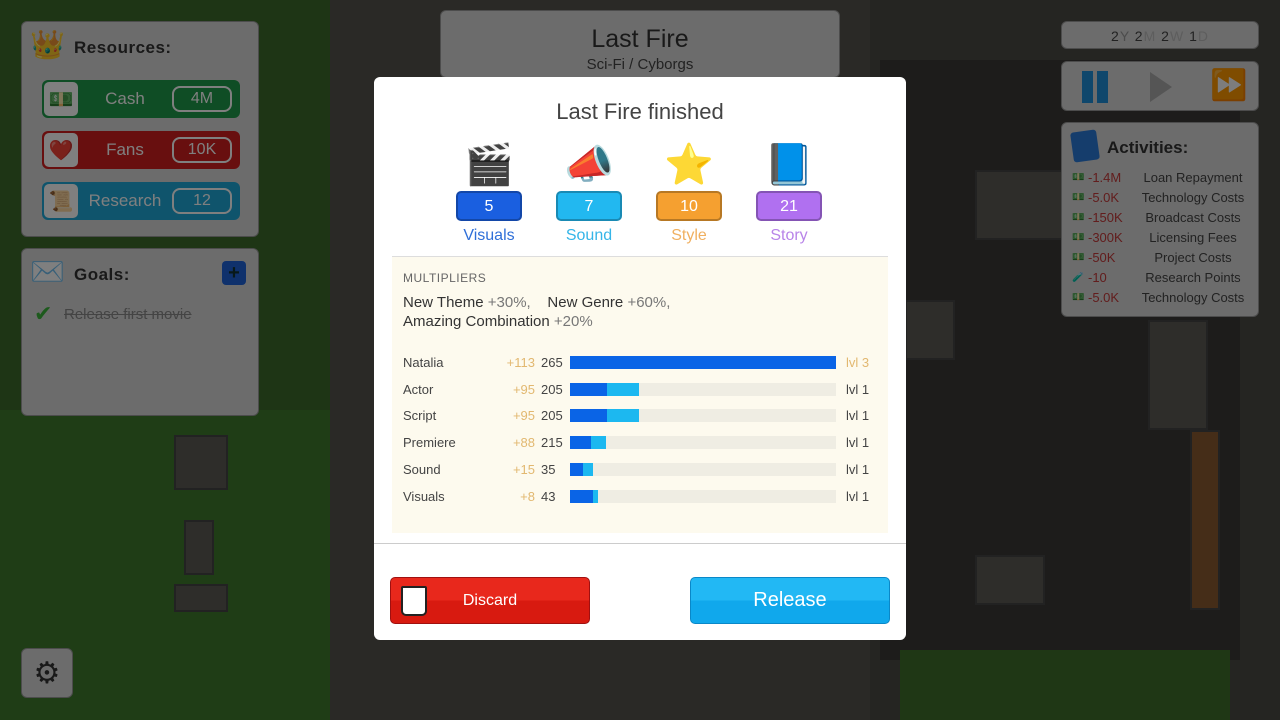 This screenshot has width=1280, height=720. I want to click on row-name: Premiere, so click(429, 443).